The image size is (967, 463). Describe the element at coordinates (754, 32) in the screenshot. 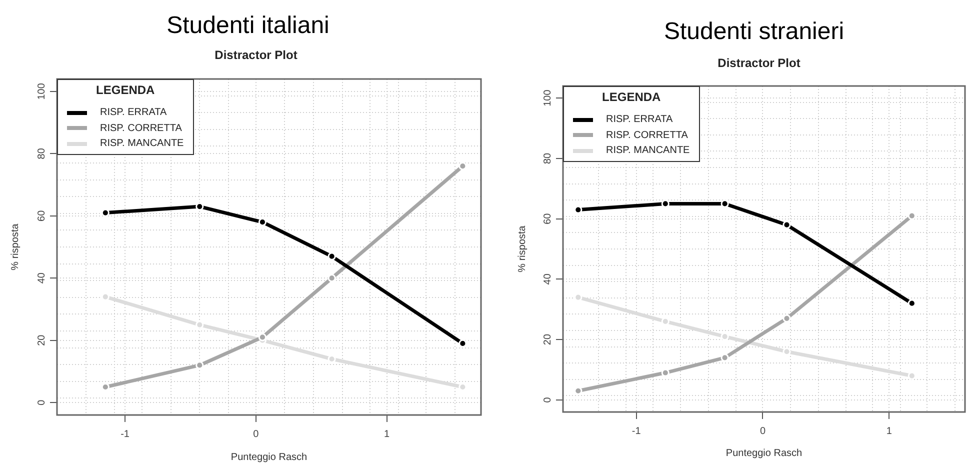

I see `chart-title: Studenti stranieri` at that location.